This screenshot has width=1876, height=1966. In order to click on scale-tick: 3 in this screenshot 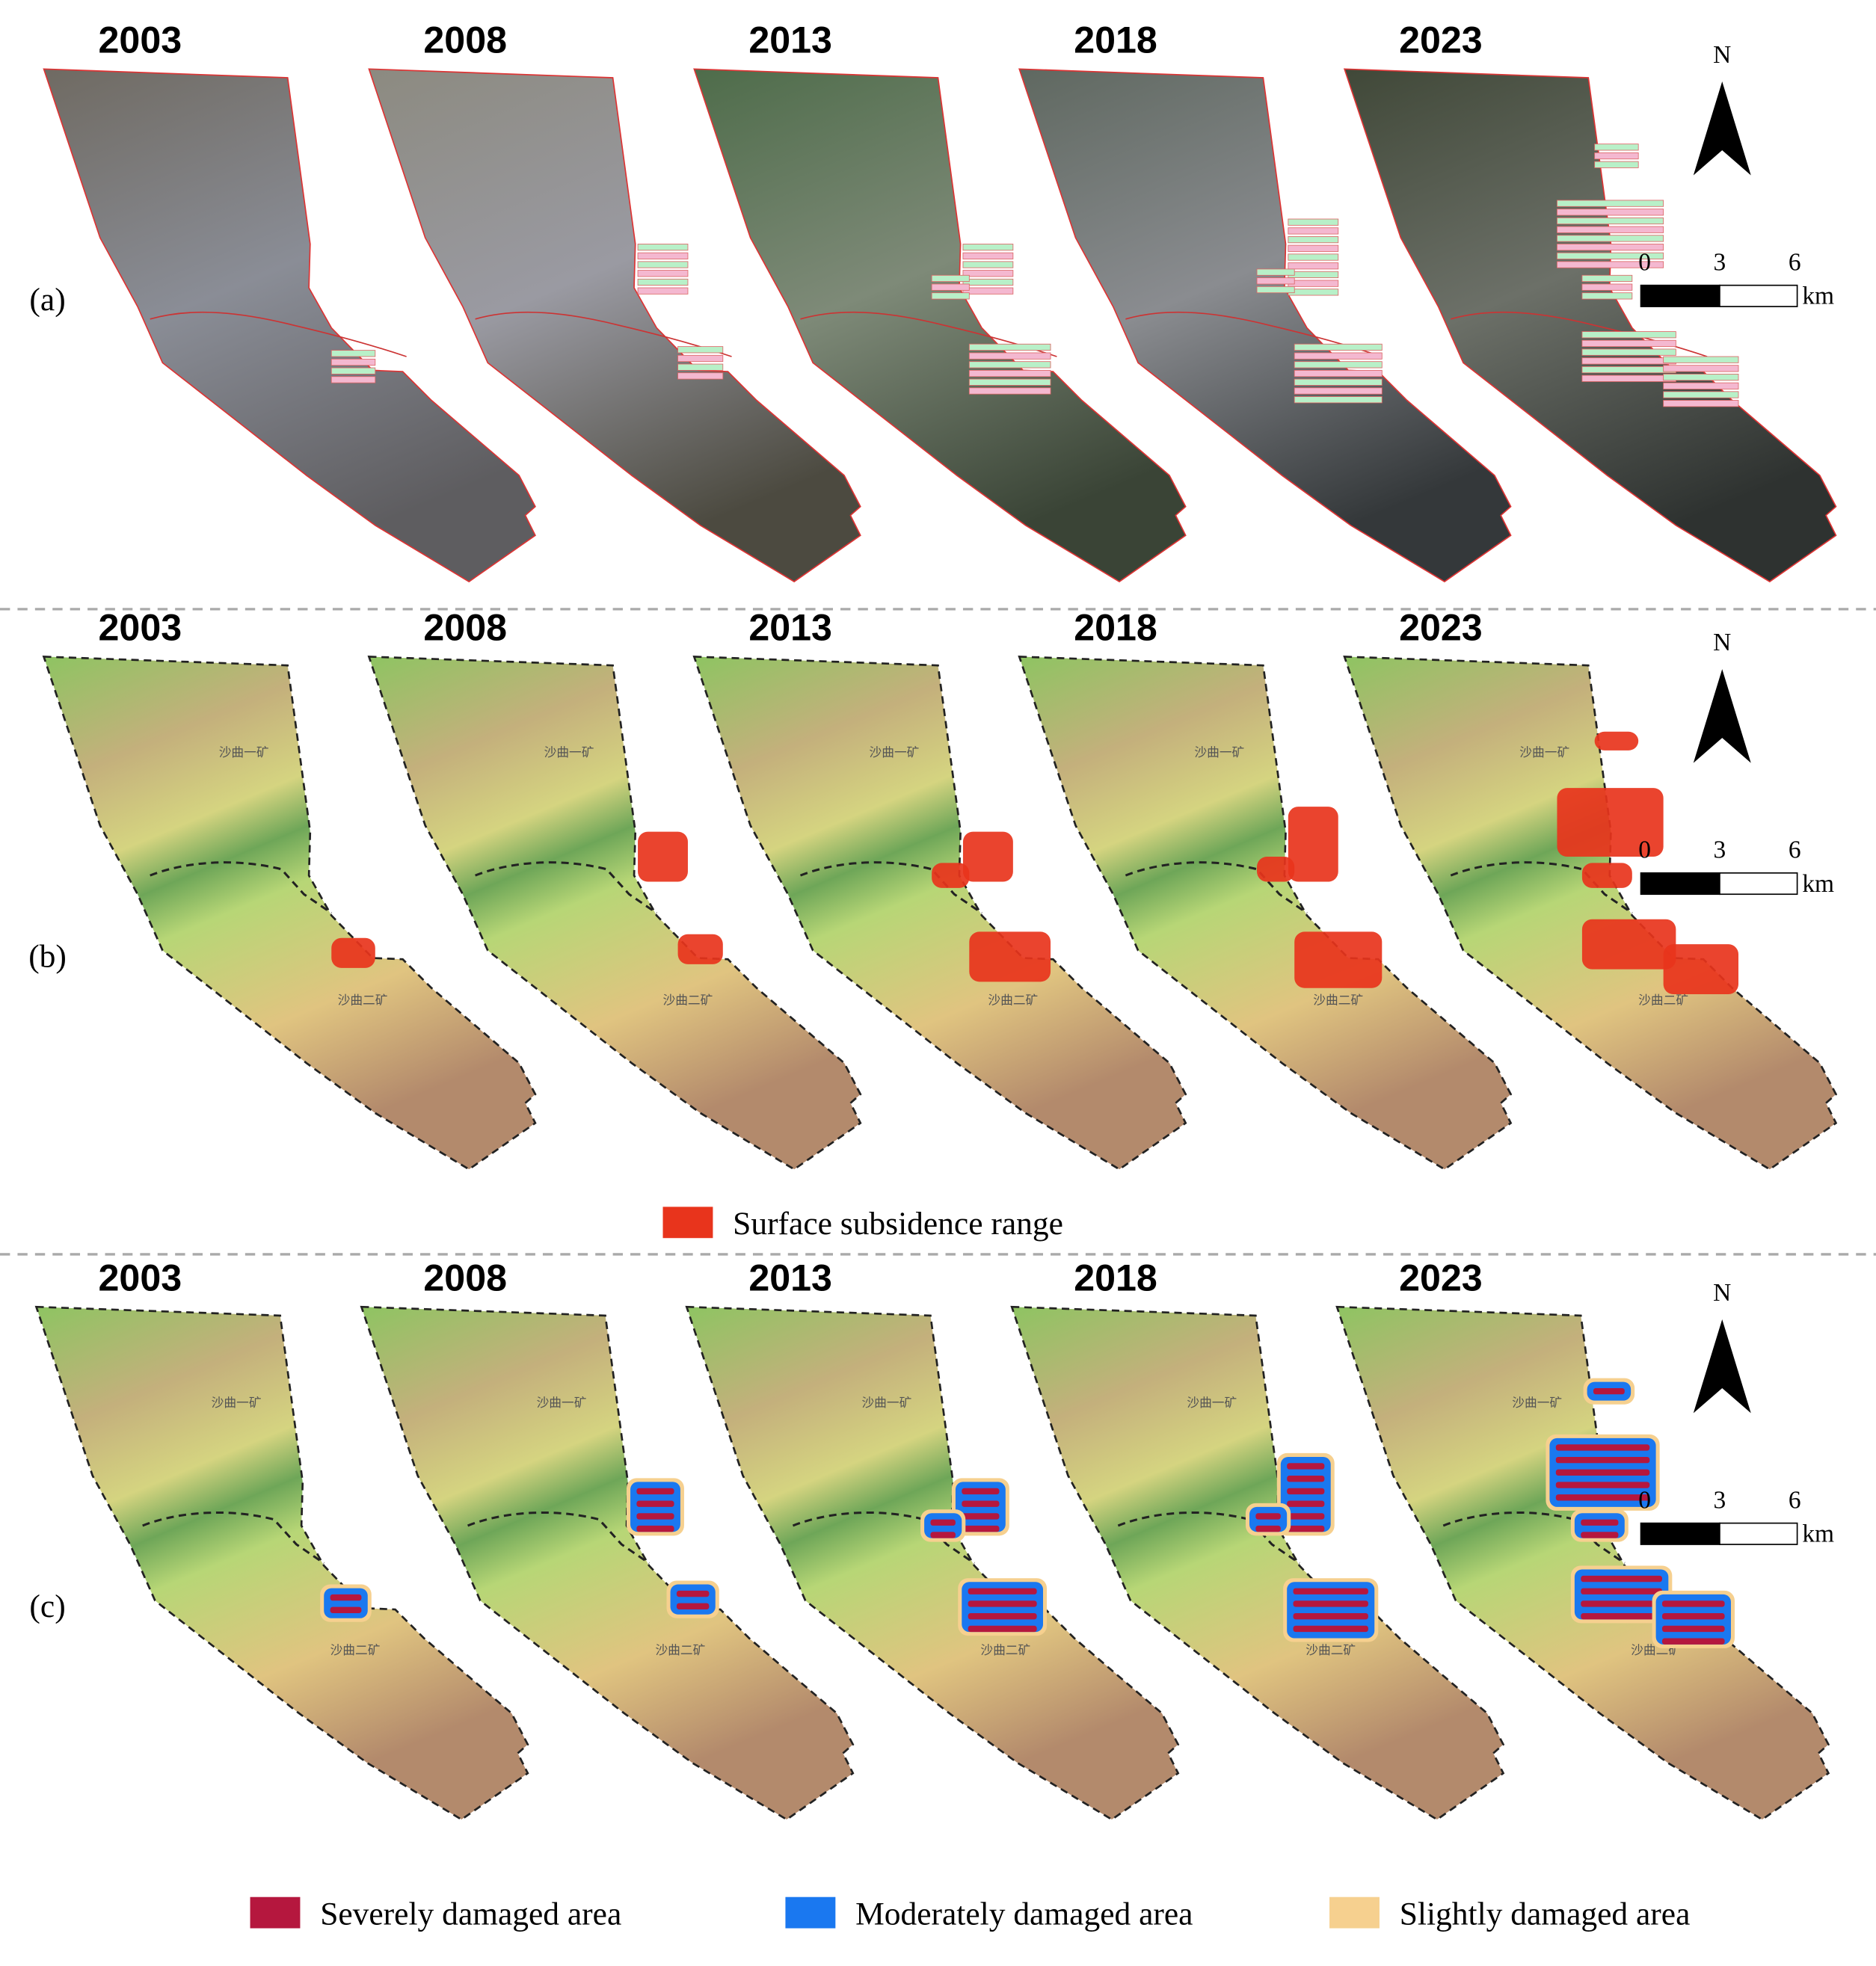, I will do `click(1720, 263)`.